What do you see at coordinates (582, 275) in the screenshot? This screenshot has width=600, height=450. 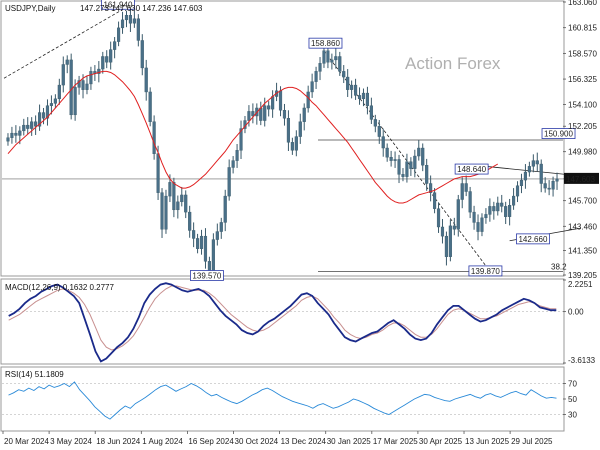 I see `price-tick-label: 139.205` at bounding box center [582, 275].